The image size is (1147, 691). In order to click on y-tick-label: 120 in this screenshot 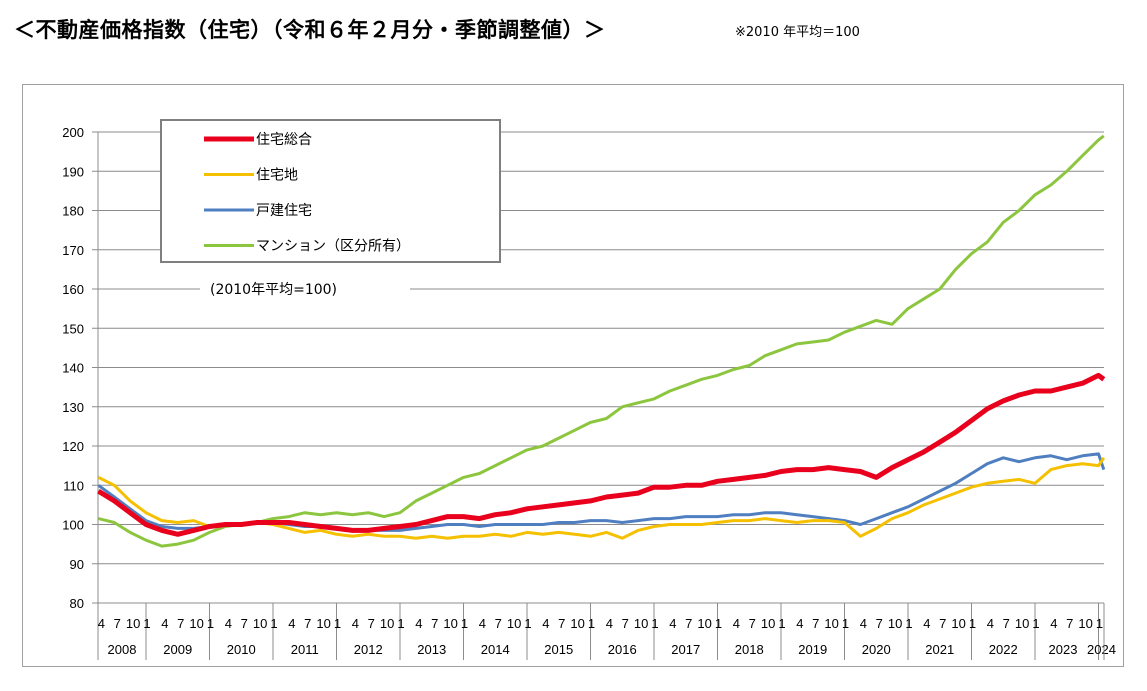, I will do `click(73, 446)`.